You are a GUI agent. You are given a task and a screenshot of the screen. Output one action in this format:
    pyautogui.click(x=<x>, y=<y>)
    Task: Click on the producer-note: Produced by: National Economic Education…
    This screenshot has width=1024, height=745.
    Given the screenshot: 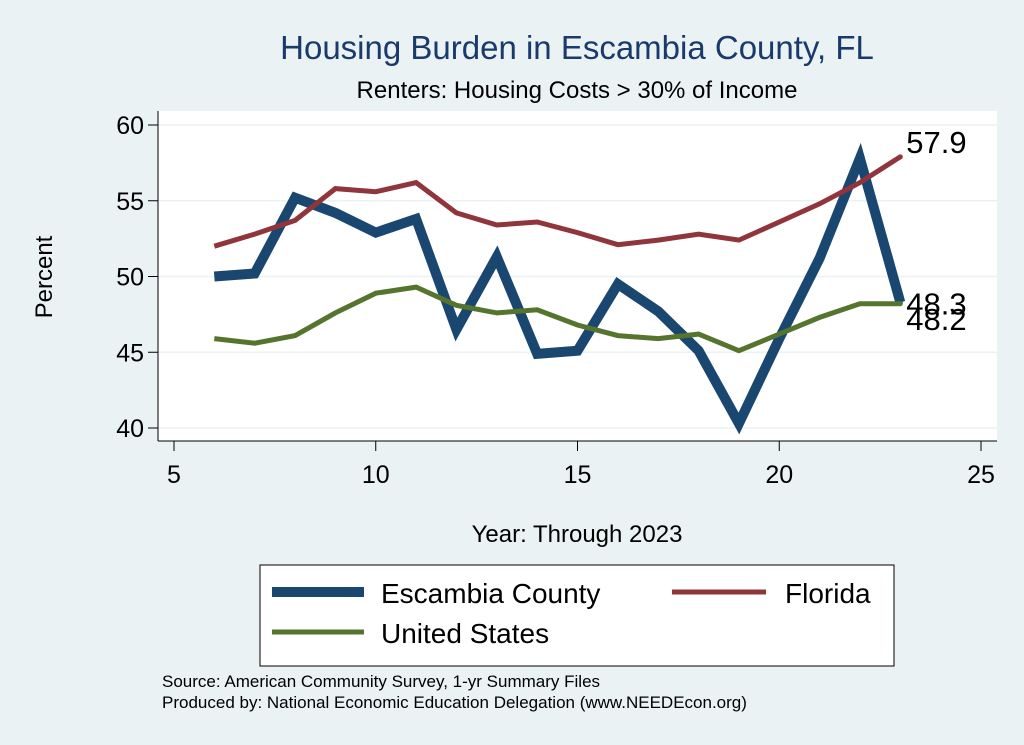 What is the action you would take?
    pyautogui.click(x=454, y=702)
    